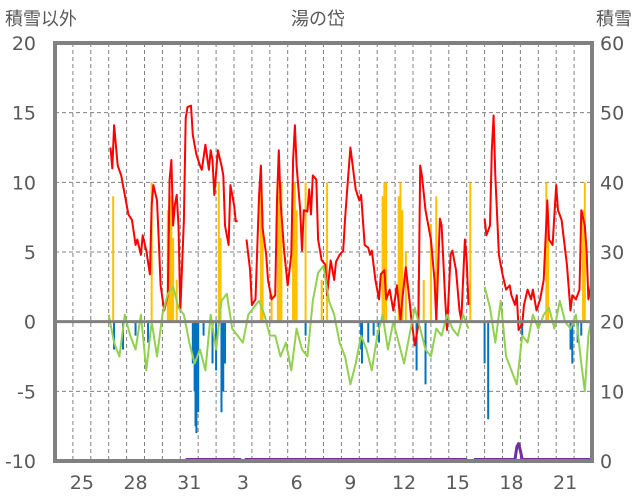  I want to click on left-y-tick-label: 15, so click(24, 114).